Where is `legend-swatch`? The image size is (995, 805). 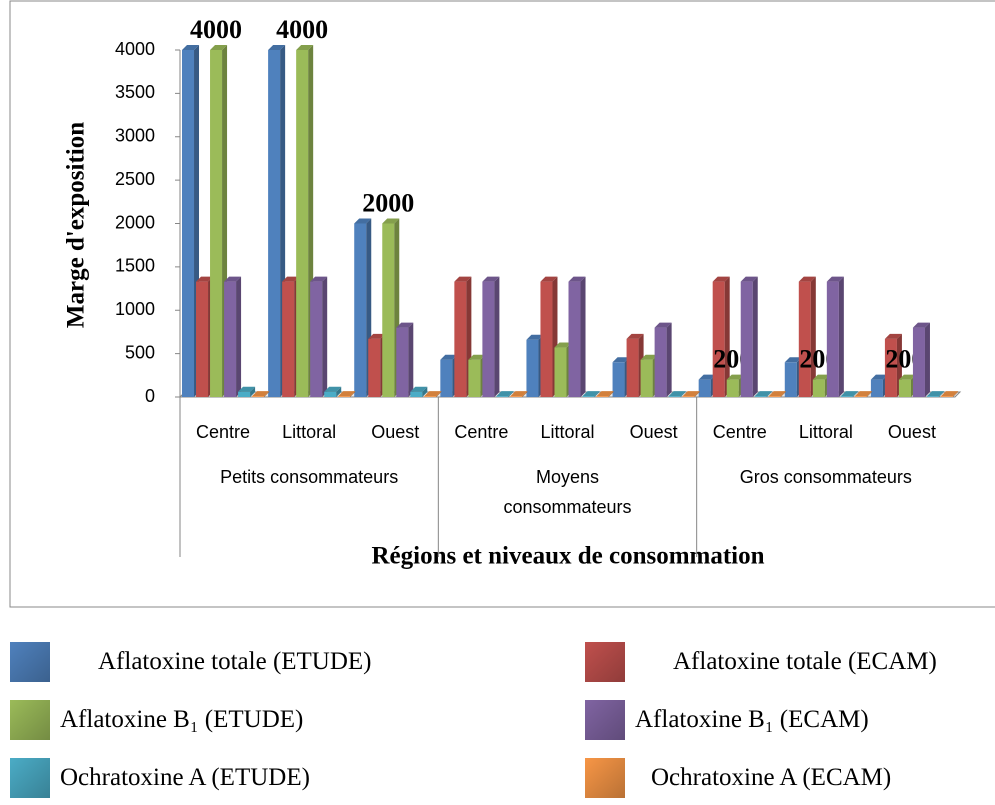
legend-swatch is located at coordinates (605, 662).